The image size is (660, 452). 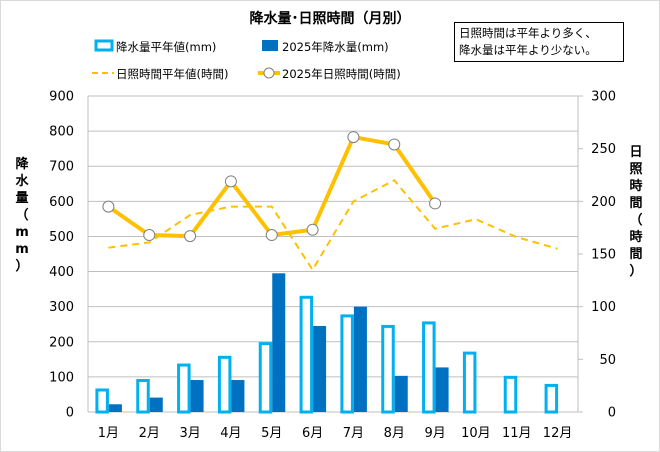 I want to click on x-tick-label: 9月, so click(x=434, y=433).